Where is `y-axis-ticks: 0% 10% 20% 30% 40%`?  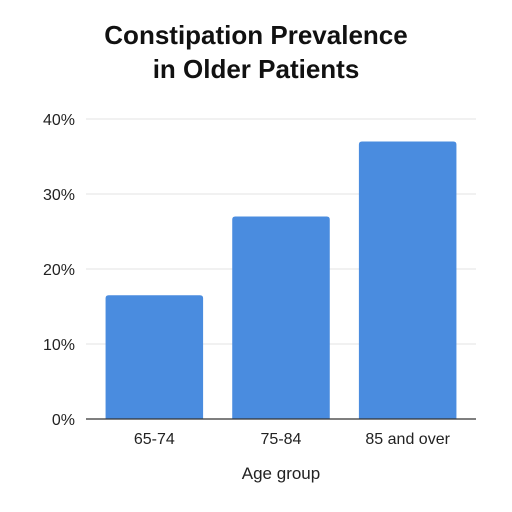 y-axis-ticks: 0% 10% 20% 30% 40% is located at coordinates (59, 270).